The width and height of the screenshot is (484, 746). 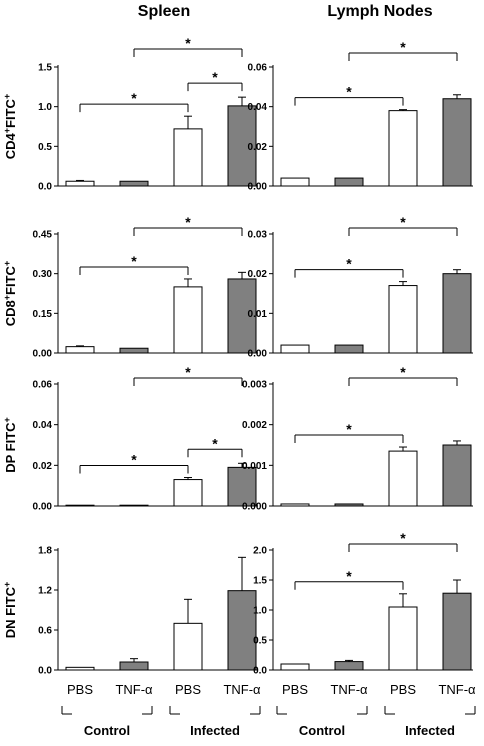 I want to click on y-tick-label: 0.001, so click(x=254, y=466).